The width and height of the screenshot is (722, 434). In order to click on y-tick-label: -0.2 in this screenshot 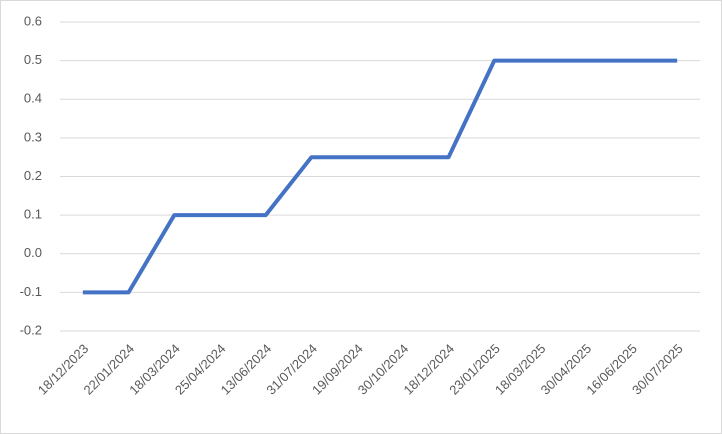, I will do `click(31, 329)`.